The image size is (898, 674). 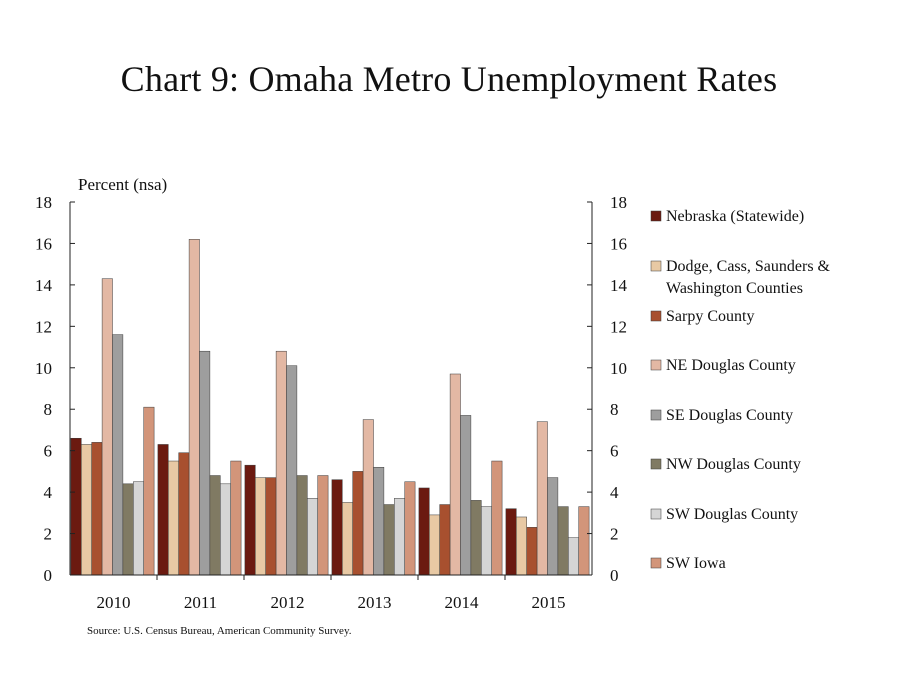 I want to click on y-tick-label-left: 14, so click(x=44, y=285).